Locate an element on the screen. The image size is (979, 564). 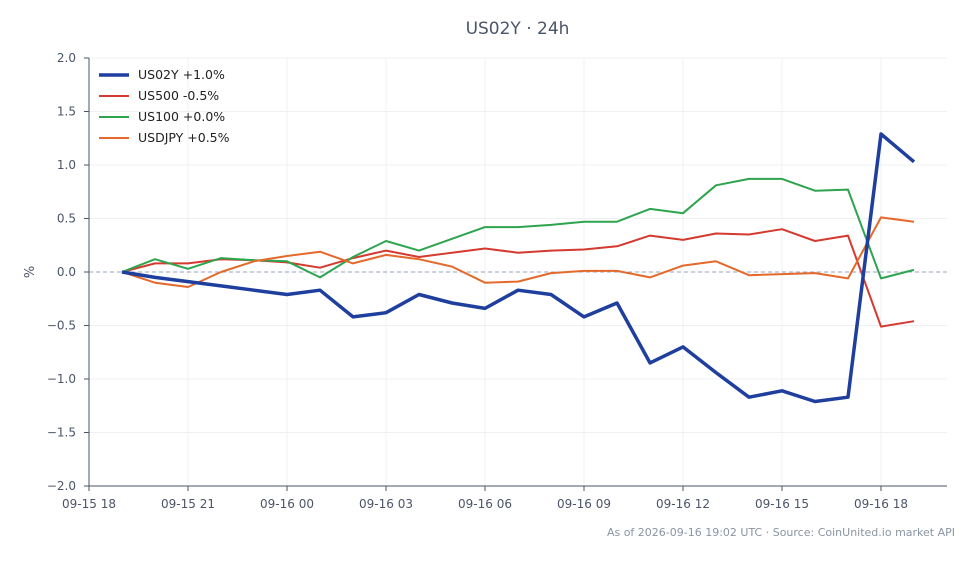
y-tick-label: −2.0 is located at coordinates (61, 486).